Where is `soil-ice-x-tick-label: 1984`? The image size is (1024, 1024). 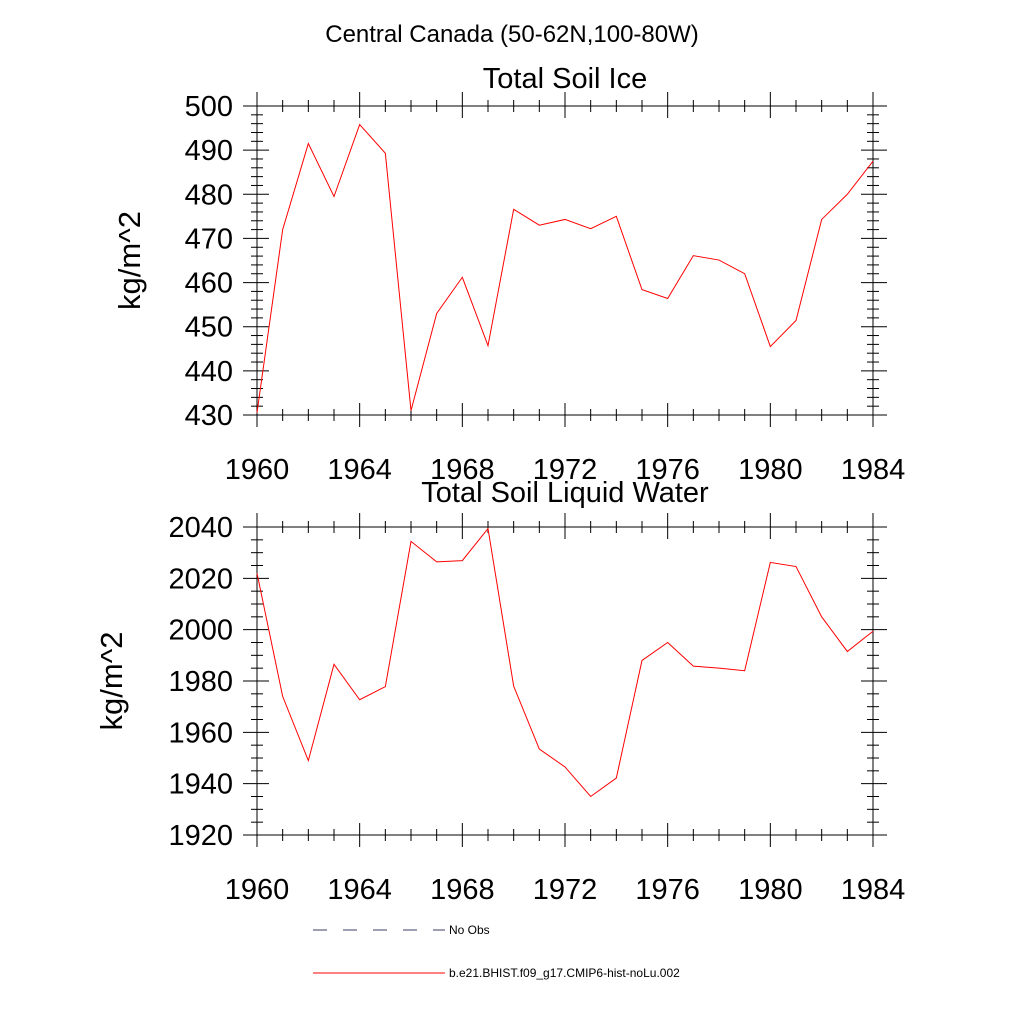 soil-ice-x-tick-label: 1984 is located at coordinates (873, 470).